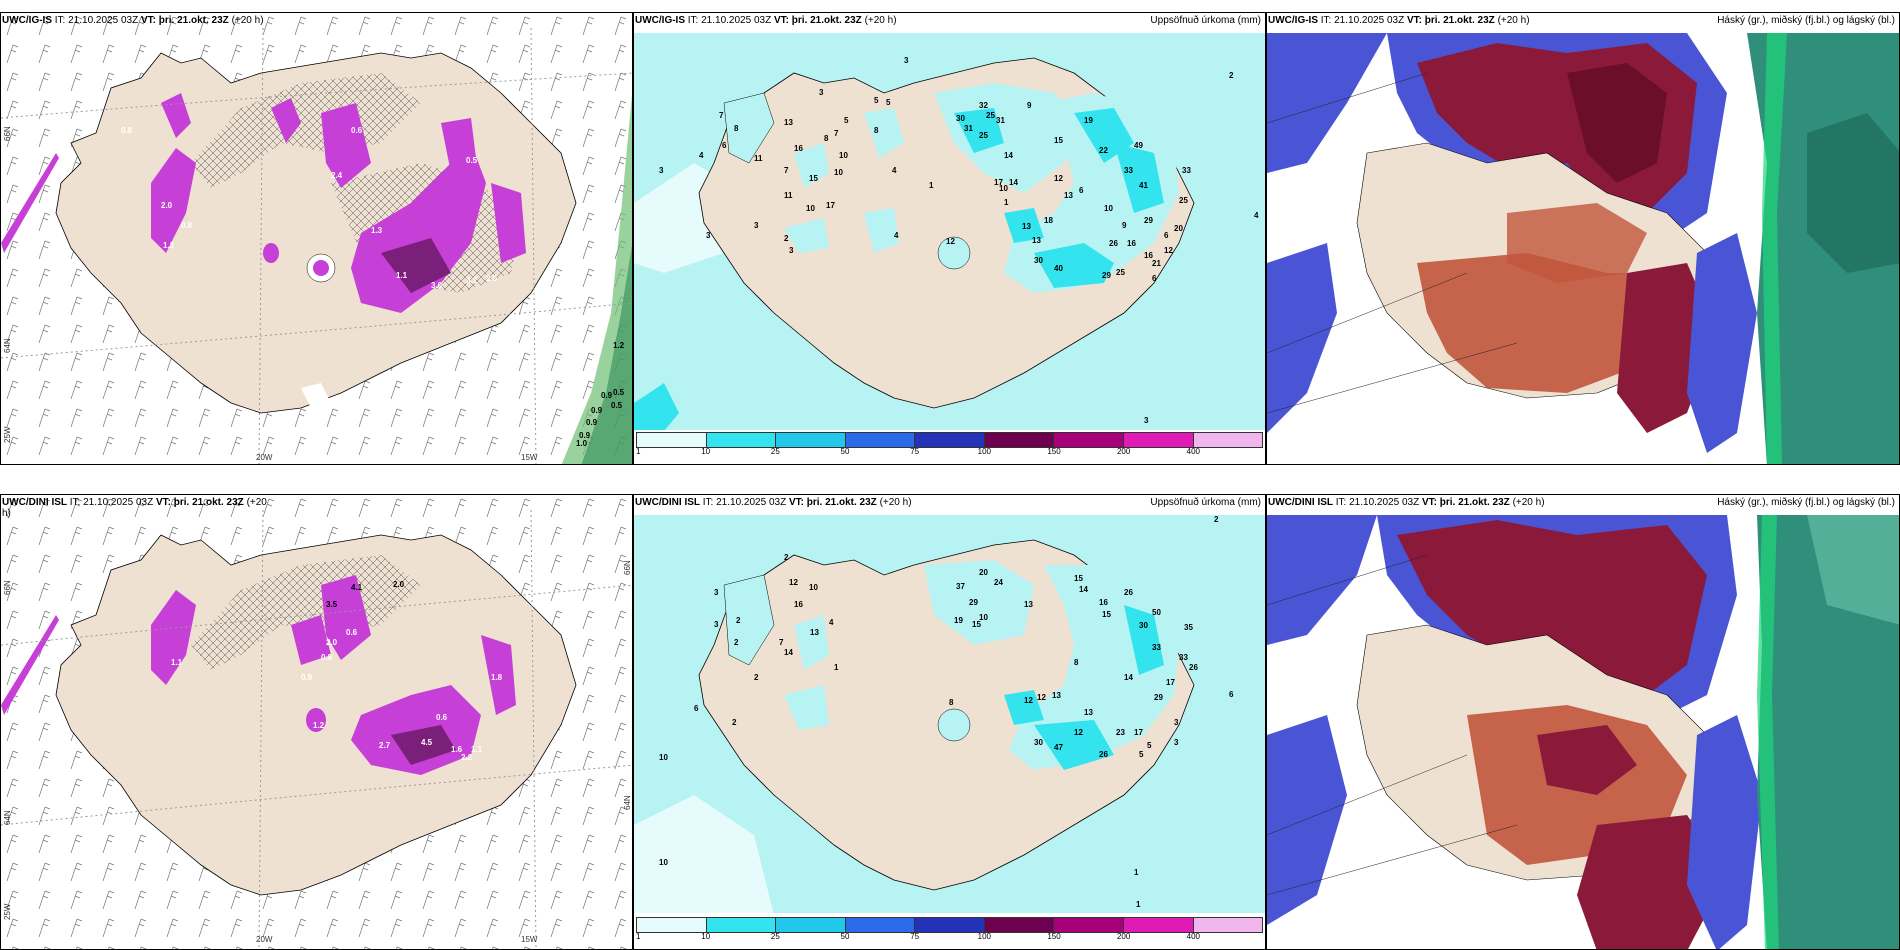  I want to click on lon-label-25: 25W, so click(7, 434).